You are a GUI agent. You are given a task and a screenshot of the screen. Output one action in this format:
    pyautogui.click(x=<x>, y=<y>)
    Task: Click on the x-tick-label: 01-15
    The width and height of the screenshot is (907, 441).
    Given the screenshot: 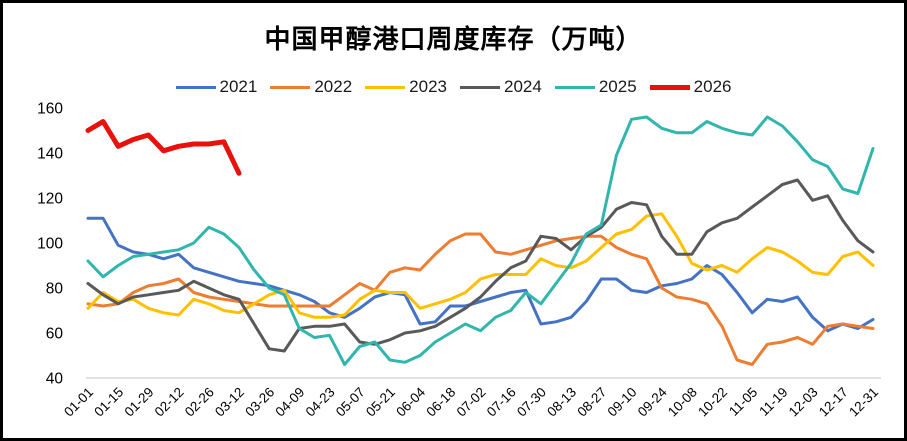 What is the action you would take?
    pyautogui.click(x=108, y=402)
    